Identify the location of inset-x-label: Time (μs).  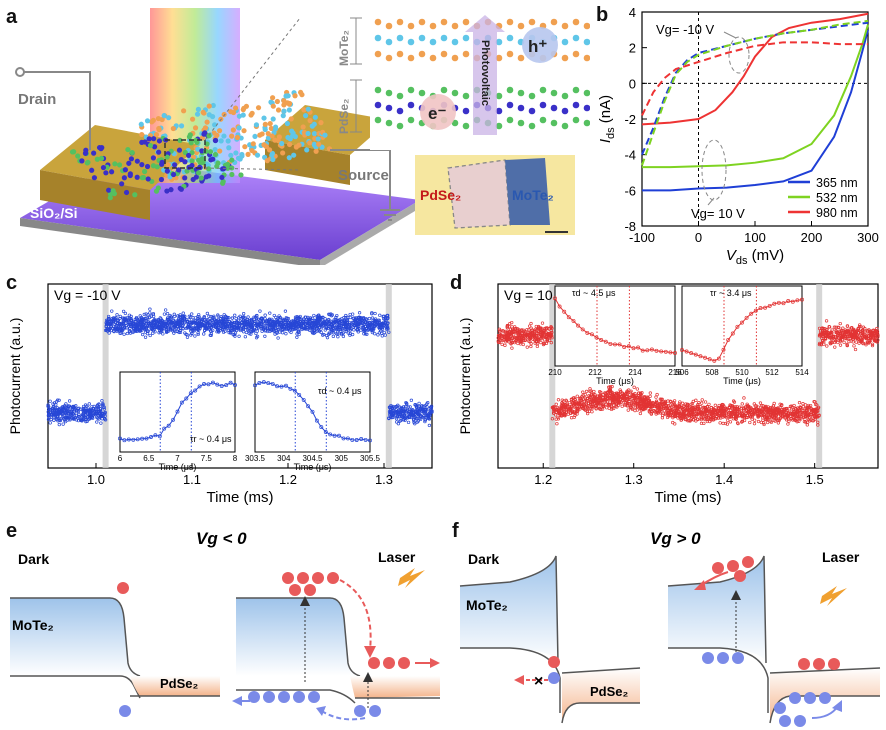
(178, 467).